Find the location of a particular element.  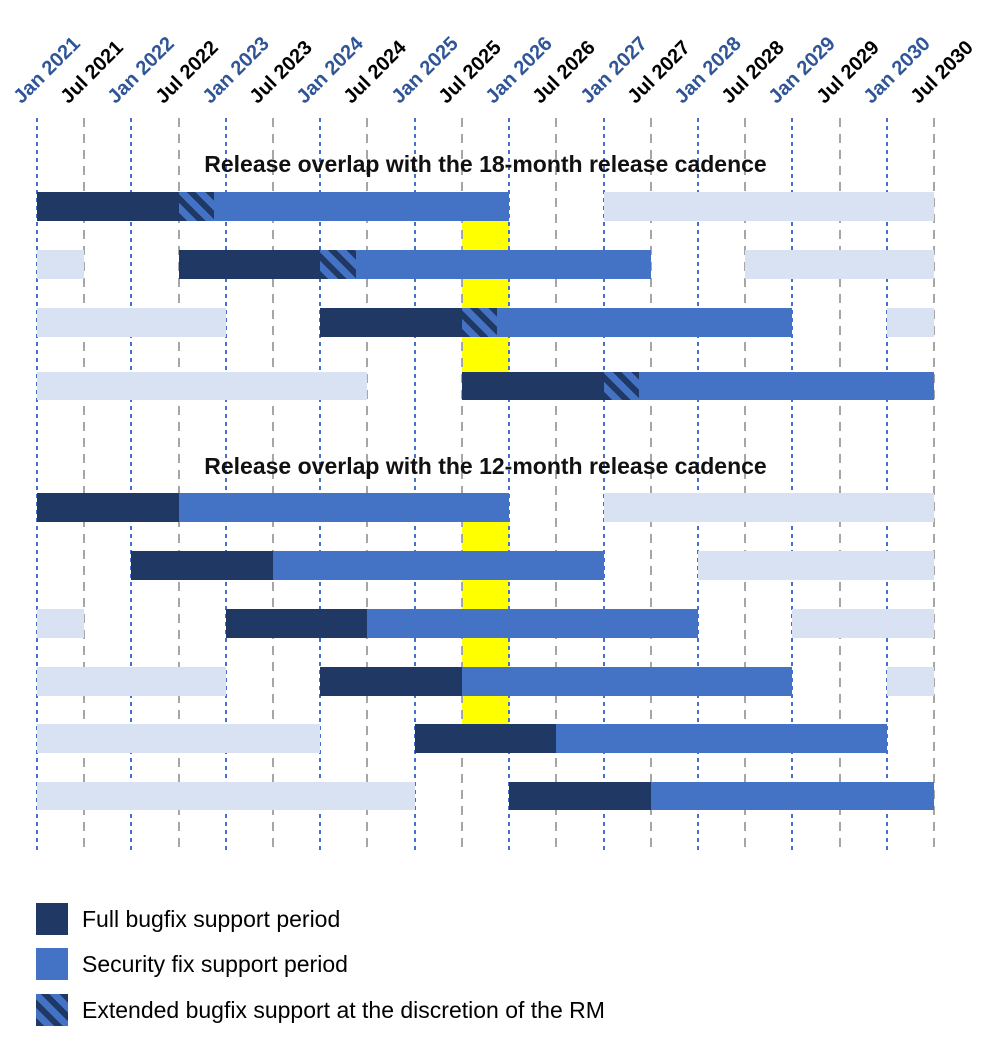

legend-item-security-fix: Security fix support period is located at coordinates (192, 964).